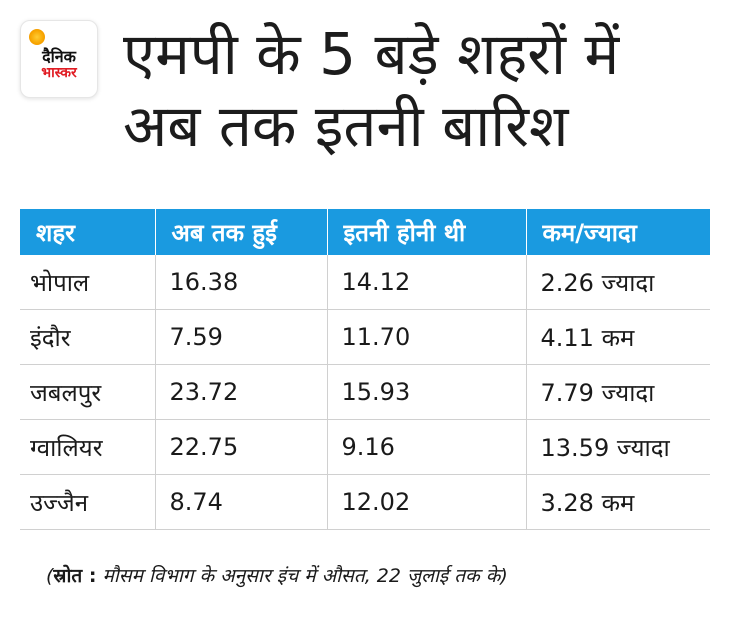 The image size is (730, 619). Describe the element at coordinates (88, 447) in the screenshot. I see `city-cell: ग्वालियर` at that location.